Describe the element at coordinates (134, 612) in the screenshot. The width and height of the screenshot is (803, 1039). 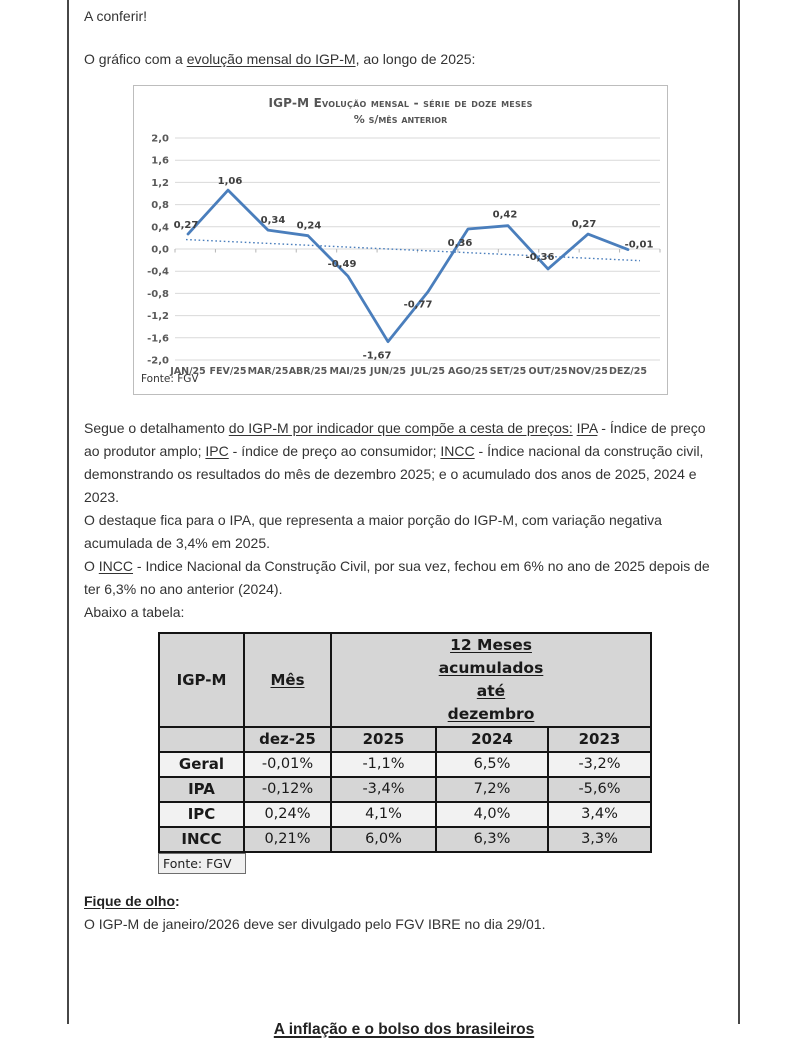
I see `text-run: Abaixo a tabela:` at that location.